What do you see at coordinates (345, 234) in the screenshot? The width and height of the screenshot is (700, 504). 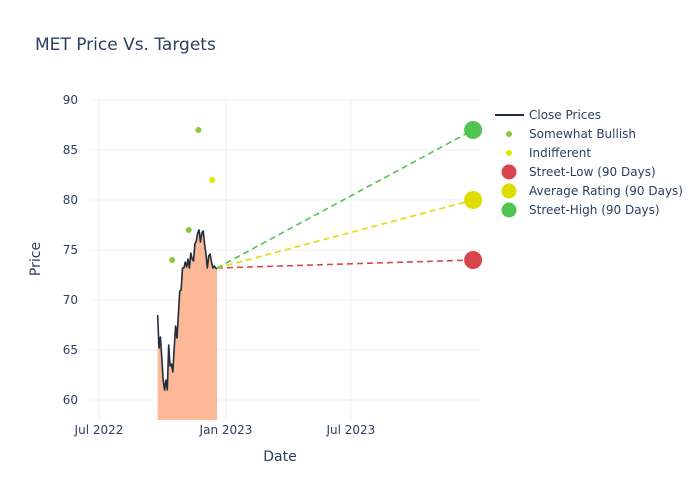 I see `average-rating-target-line` at bounding box center [345, 234].